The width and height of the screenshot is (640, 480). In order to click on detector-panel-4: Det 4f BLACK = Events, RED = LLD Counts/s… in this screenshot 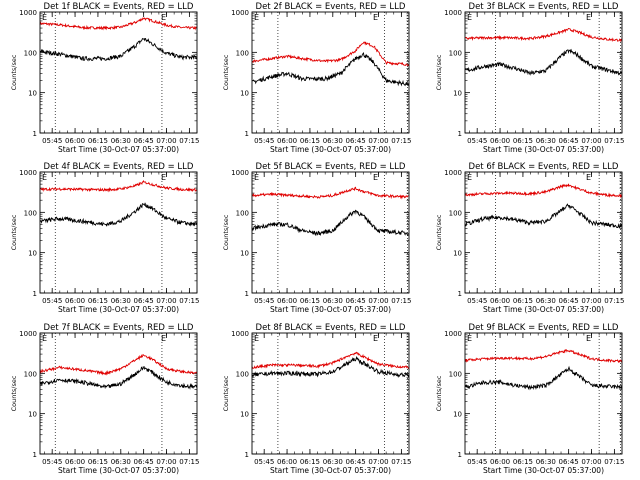, I will do `click(104, 238)`.